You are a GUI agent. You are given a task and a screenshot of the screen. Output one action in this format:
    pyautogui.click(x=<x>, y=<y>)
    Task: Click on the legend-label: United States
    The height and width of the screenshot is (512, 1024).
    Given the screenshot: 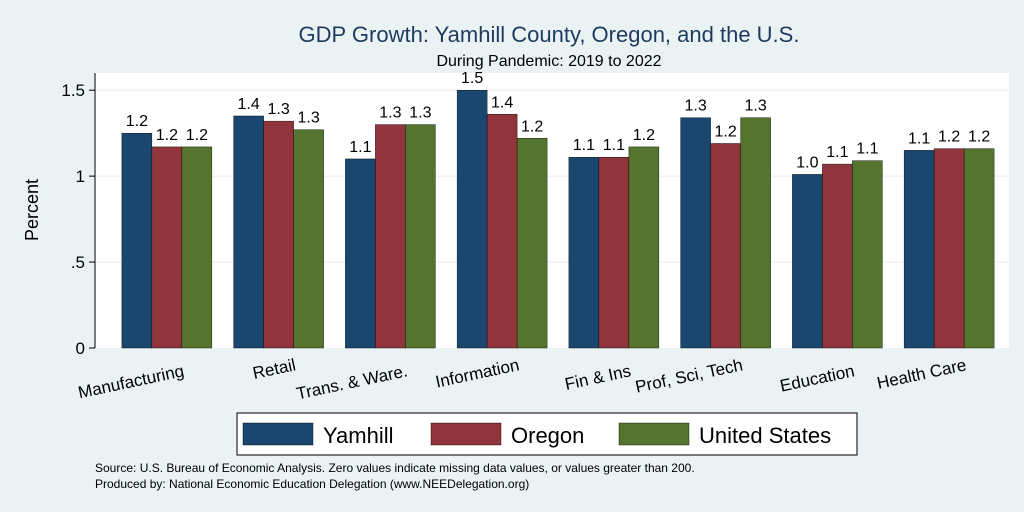 What is the action you would take?
    pyautogui.click(x=765, y=435)
    